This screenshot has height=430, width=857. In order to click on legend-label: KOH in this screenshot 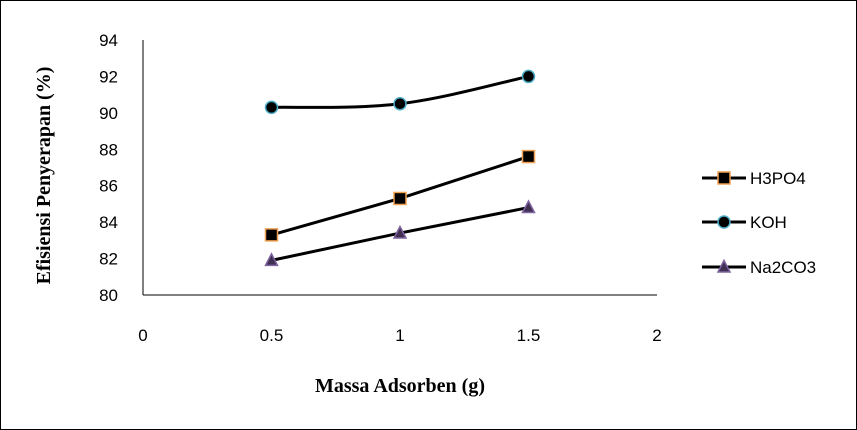, I will do `click(768, 222)`.